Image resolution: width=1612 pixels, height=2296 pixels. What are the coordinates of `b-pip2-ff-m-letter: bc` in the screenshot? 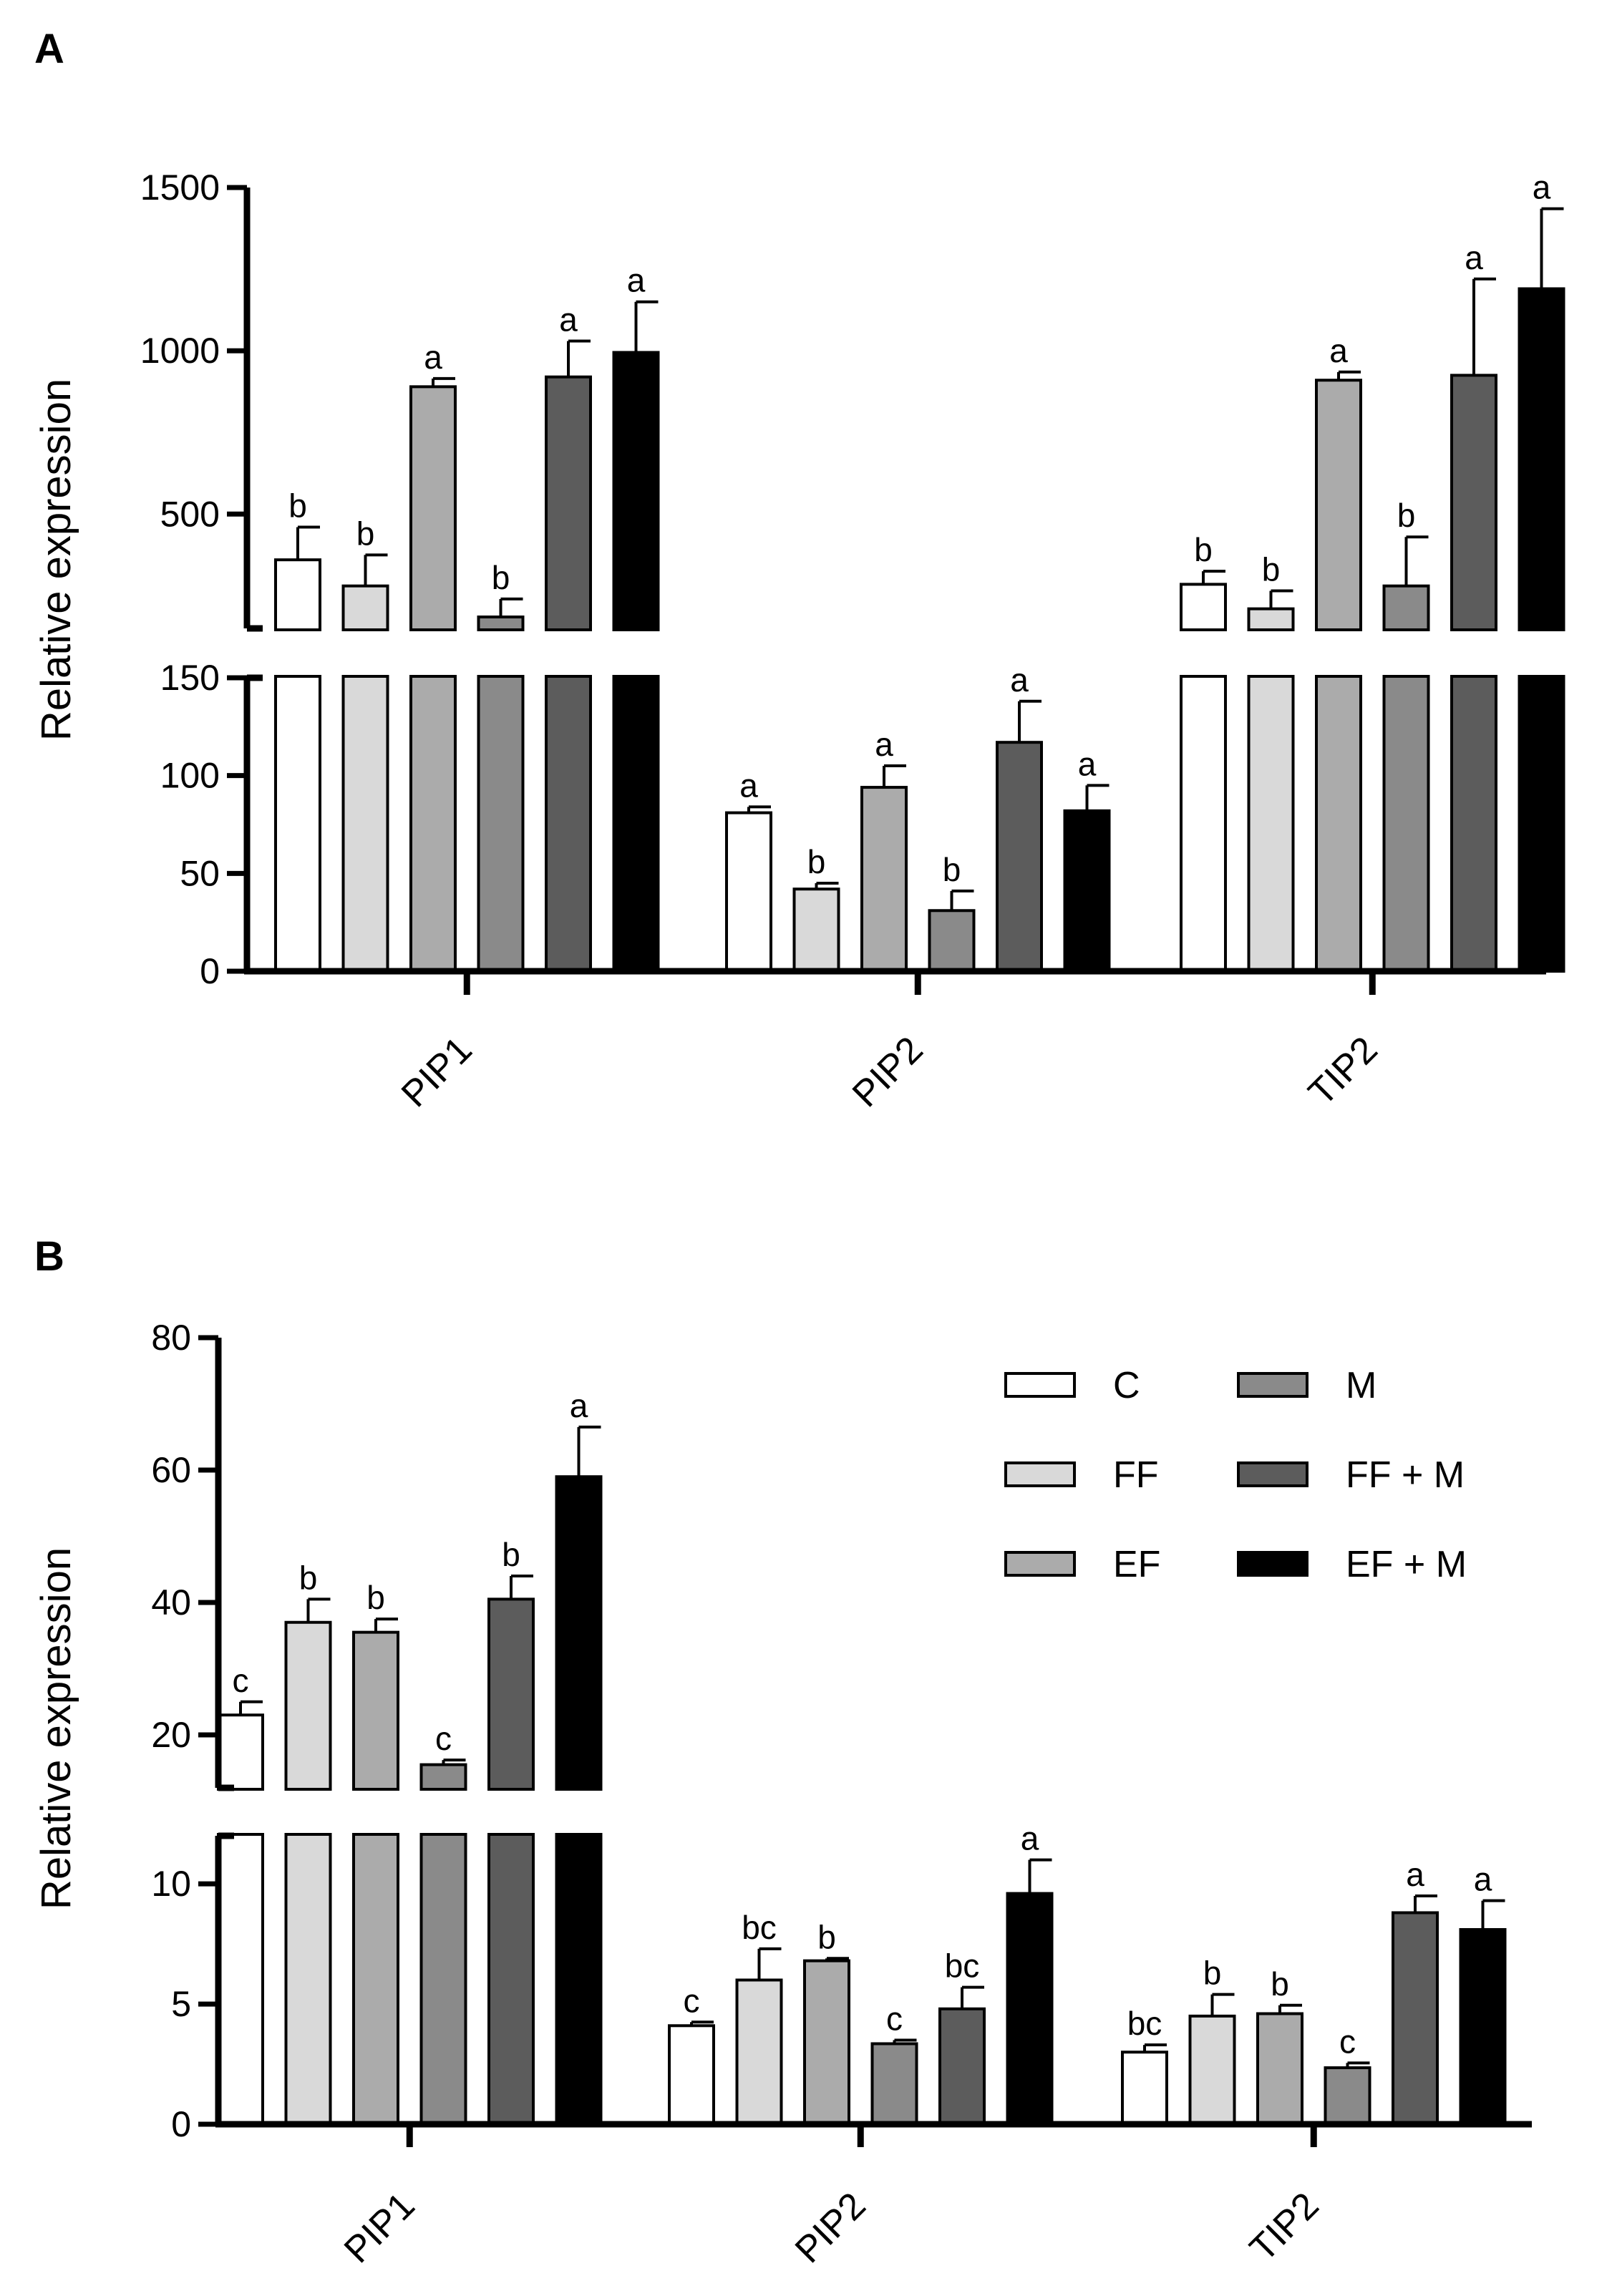 It's located at (962, 1966).